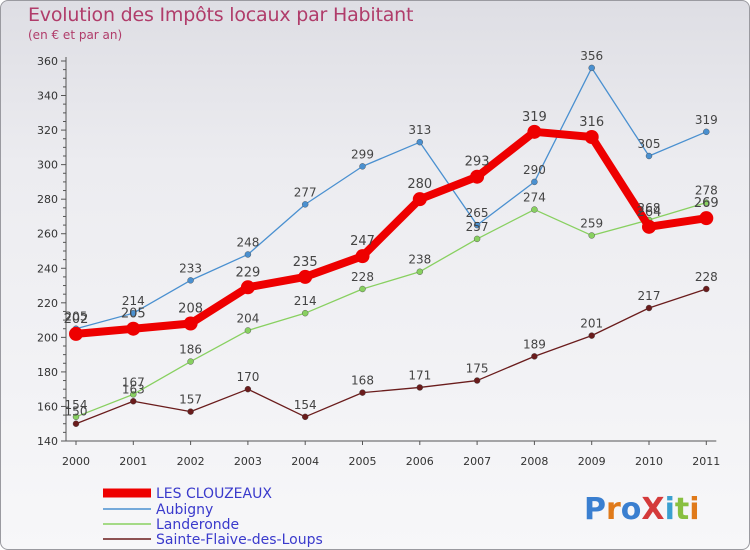 This screenshot has width=750, height=550. Describe the element at coordinates (197, 525) in the screenshot. I see `legend-label: Landeronde` at that location.